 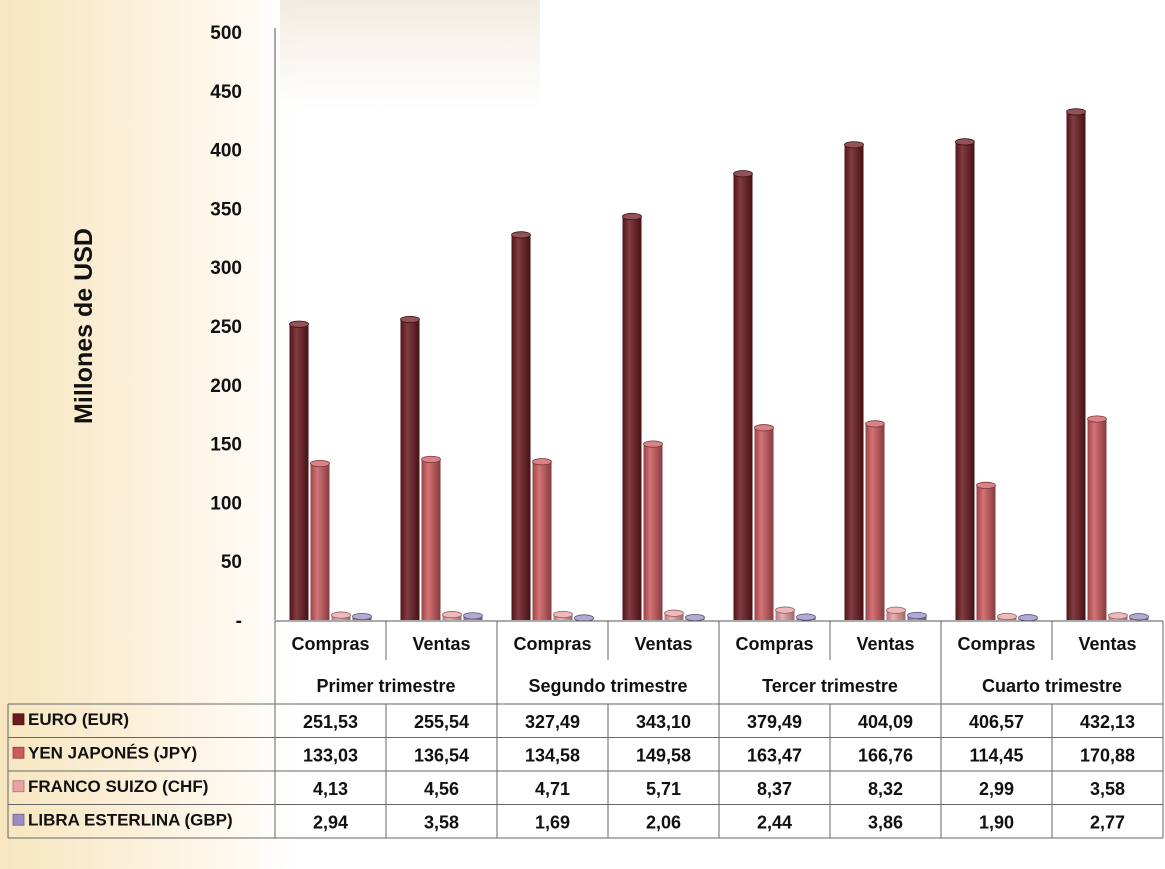 I want to click on x-group-label: Cuarto trimestre, so click(x=1052, y=686).